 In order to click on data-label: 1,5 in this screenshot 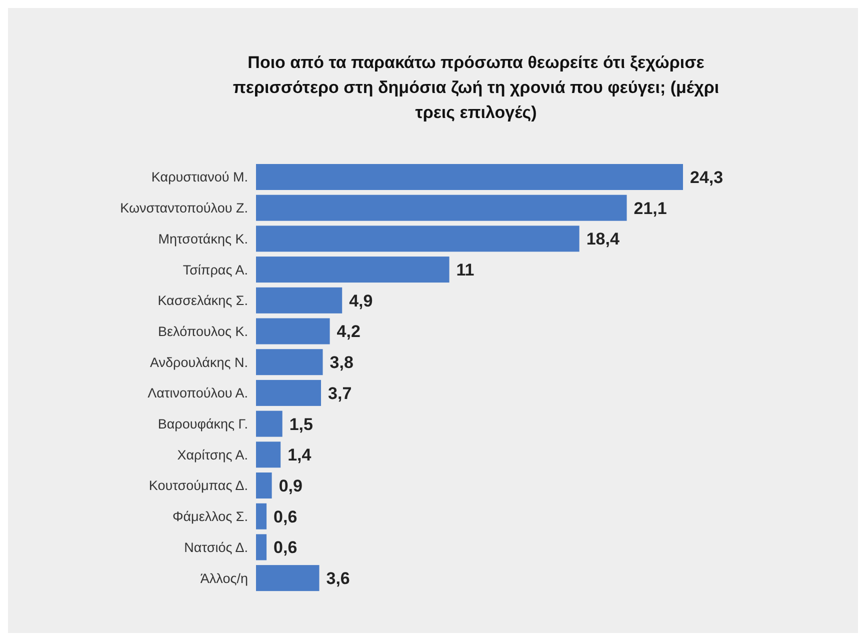, I will do `click(301, 424)`.